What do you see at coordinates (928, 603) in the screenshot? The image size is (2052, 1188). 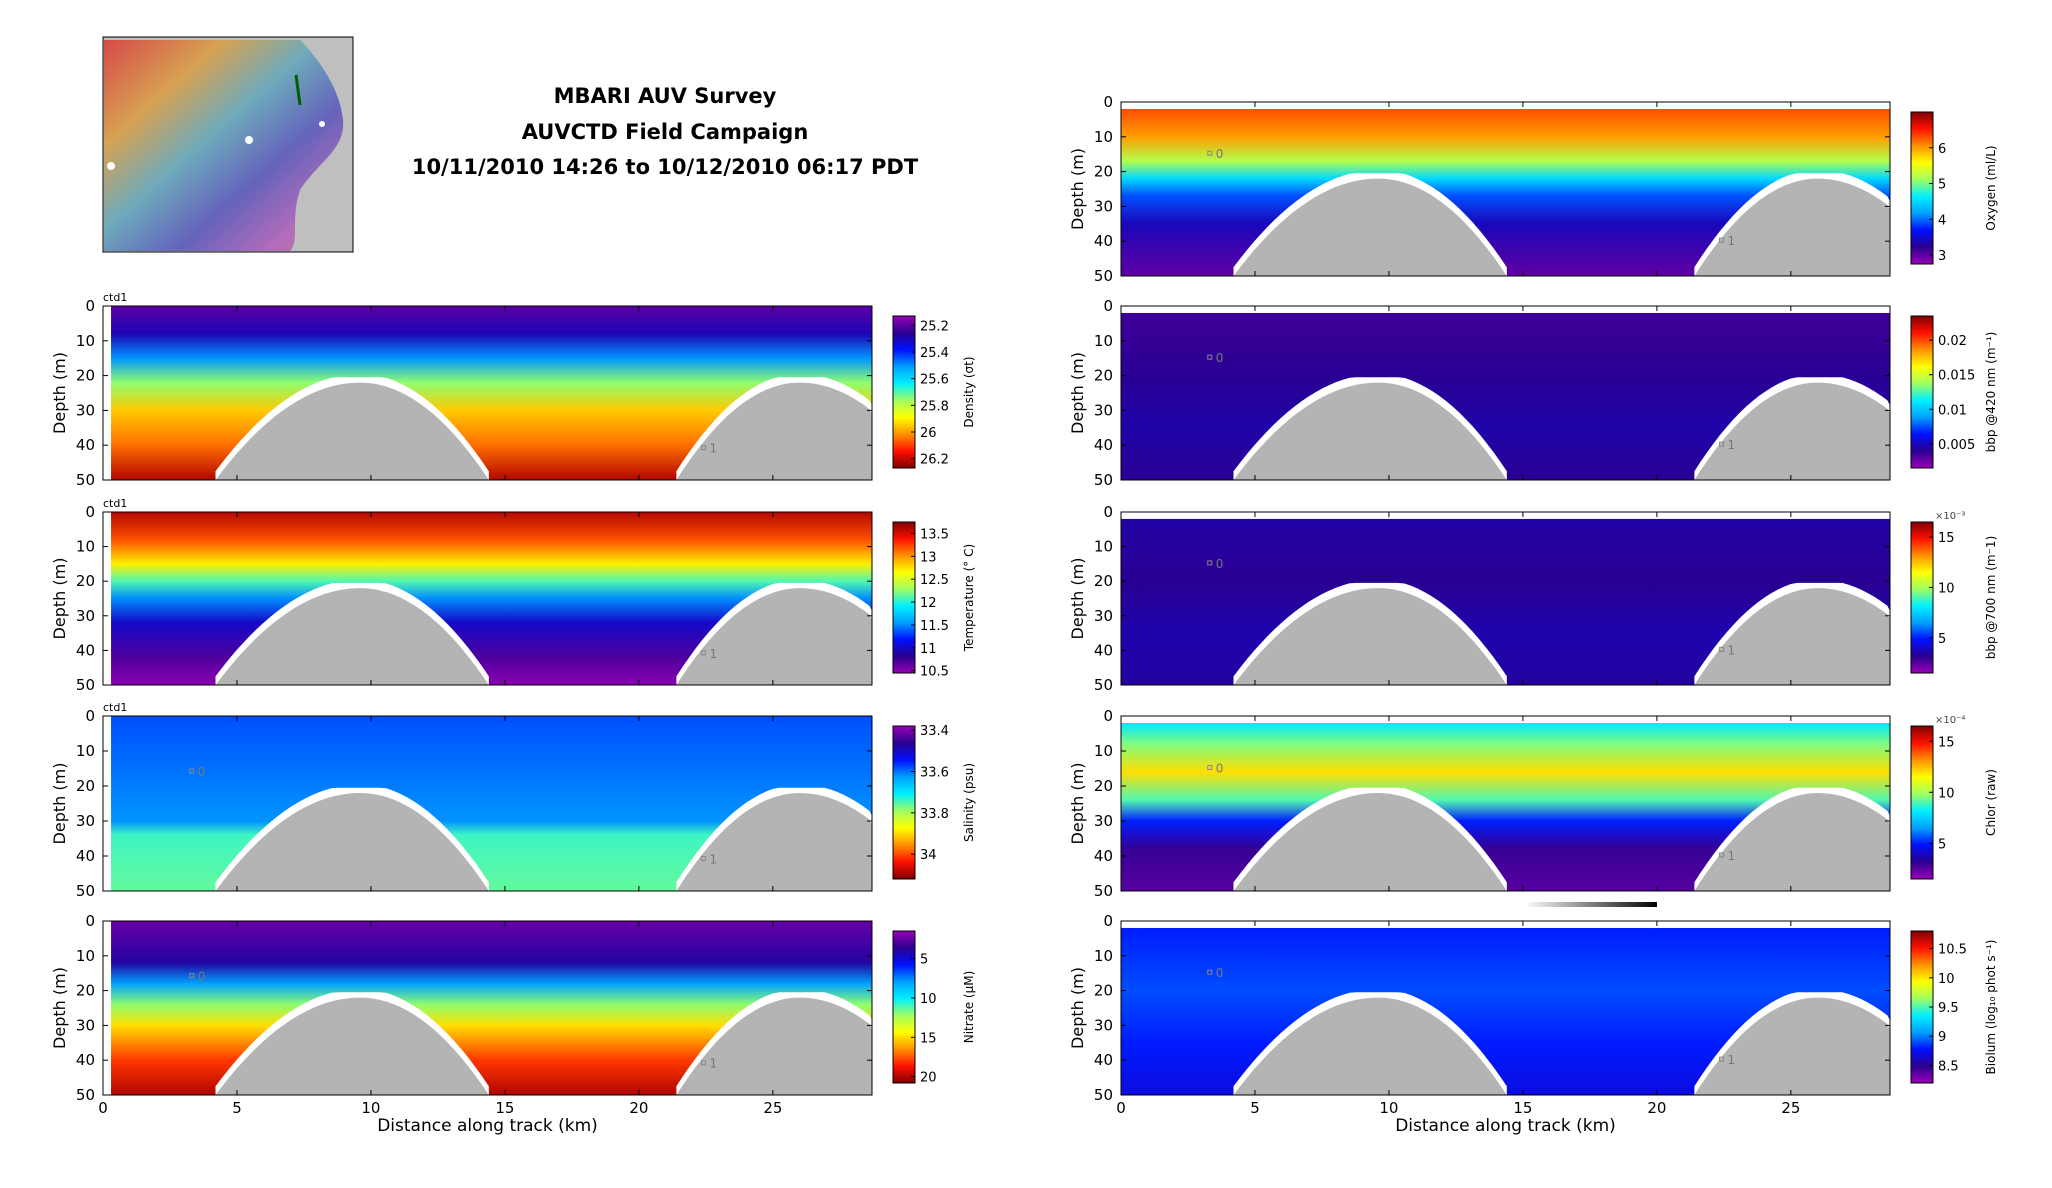 I see `colorbar-tick-label: 12` at bounding box center [928, 603].